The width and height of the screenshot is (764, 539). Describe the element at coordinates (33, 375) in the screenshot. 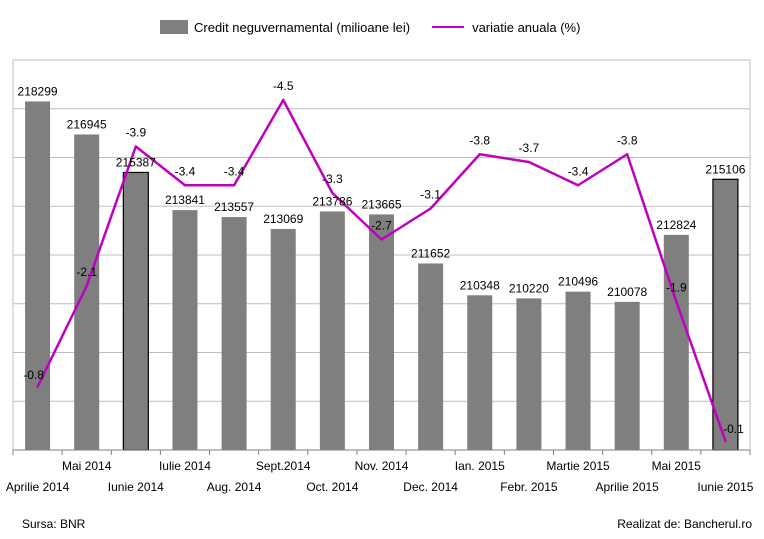

I see `line-label-1: -0.8` at that location.